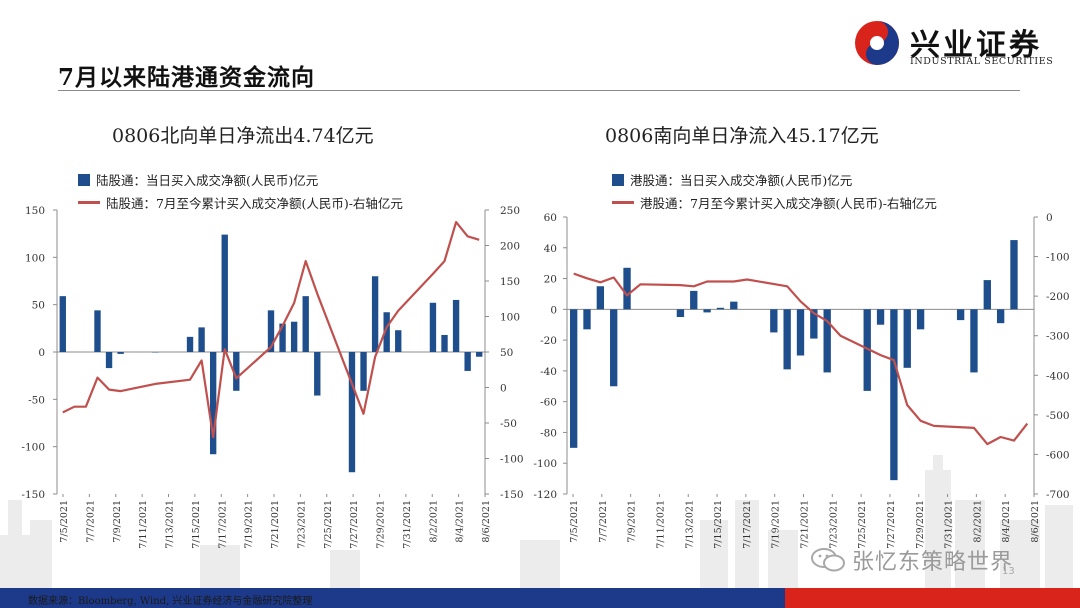  What do you see at coordinates (548, 433) in the screenshot?
I see `y-tick-label-left: -80` at bounding box center [548, 433].